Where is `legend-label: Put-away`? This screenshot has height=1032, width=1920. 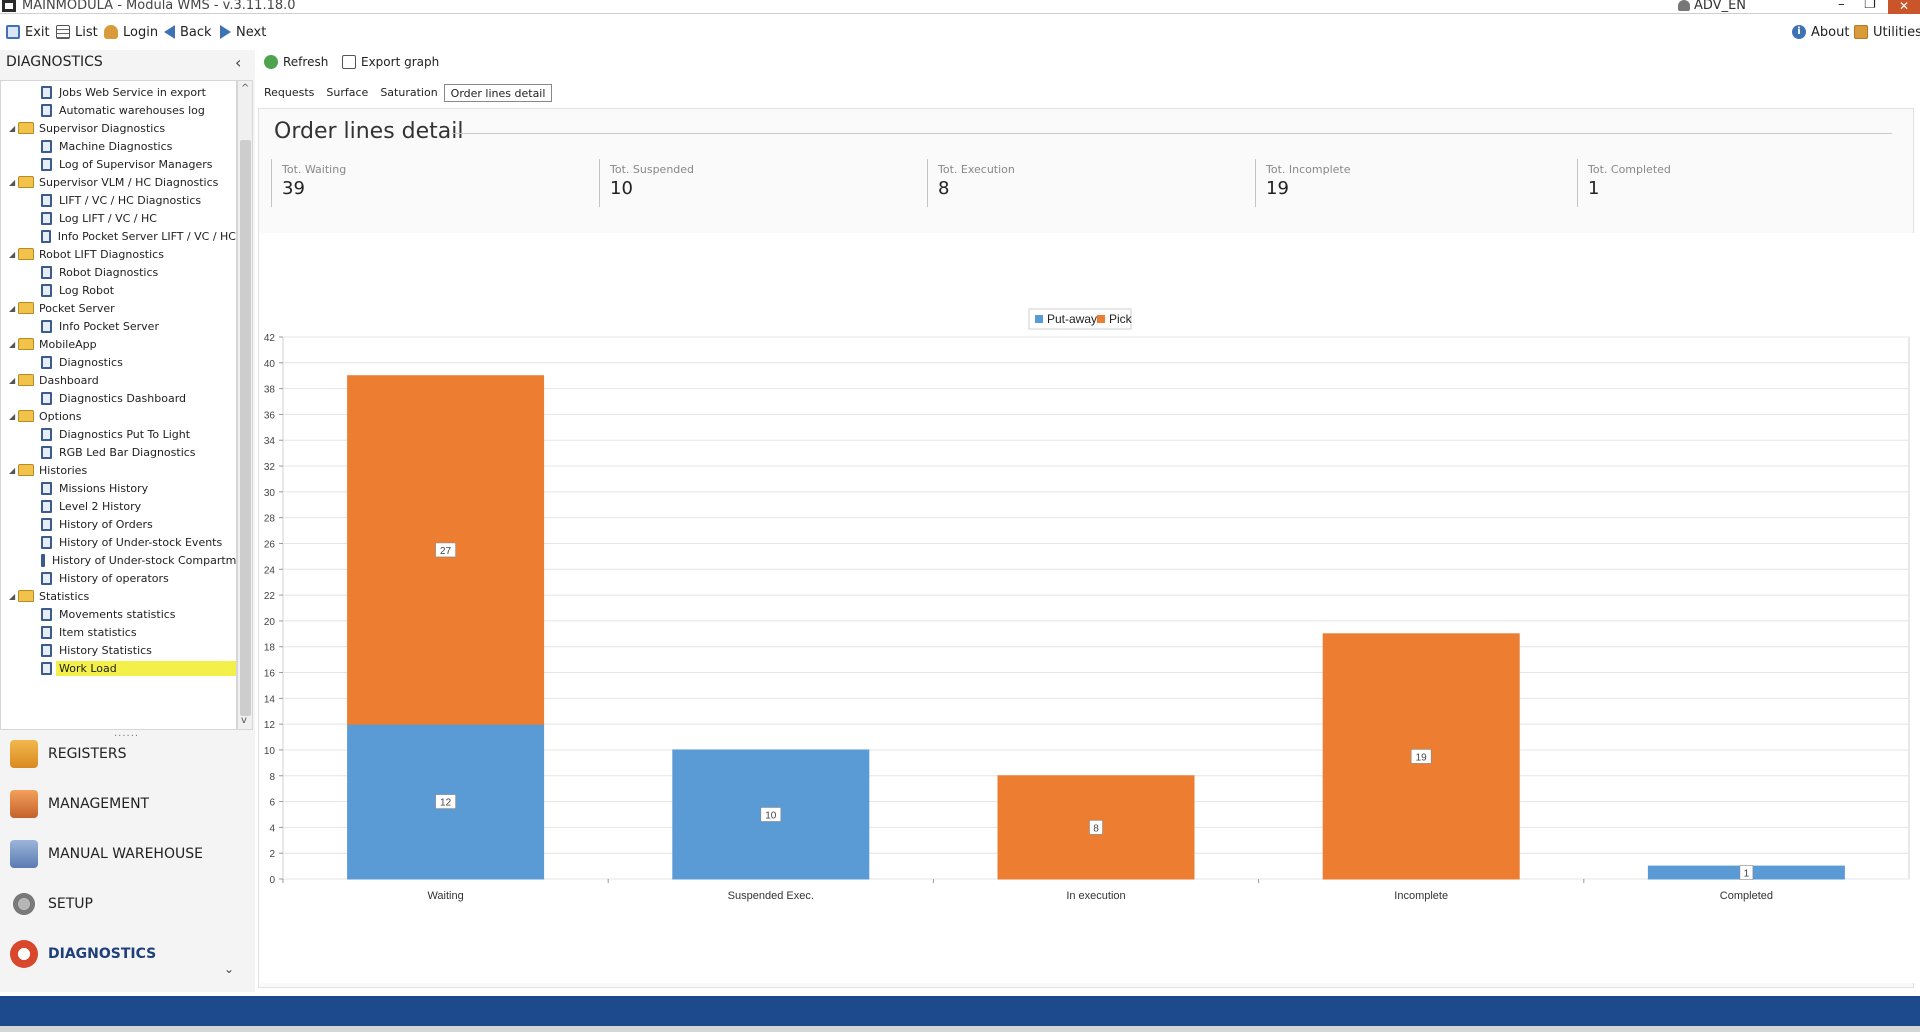
legend-label: Put-away is located at coordinates (1072, 319).